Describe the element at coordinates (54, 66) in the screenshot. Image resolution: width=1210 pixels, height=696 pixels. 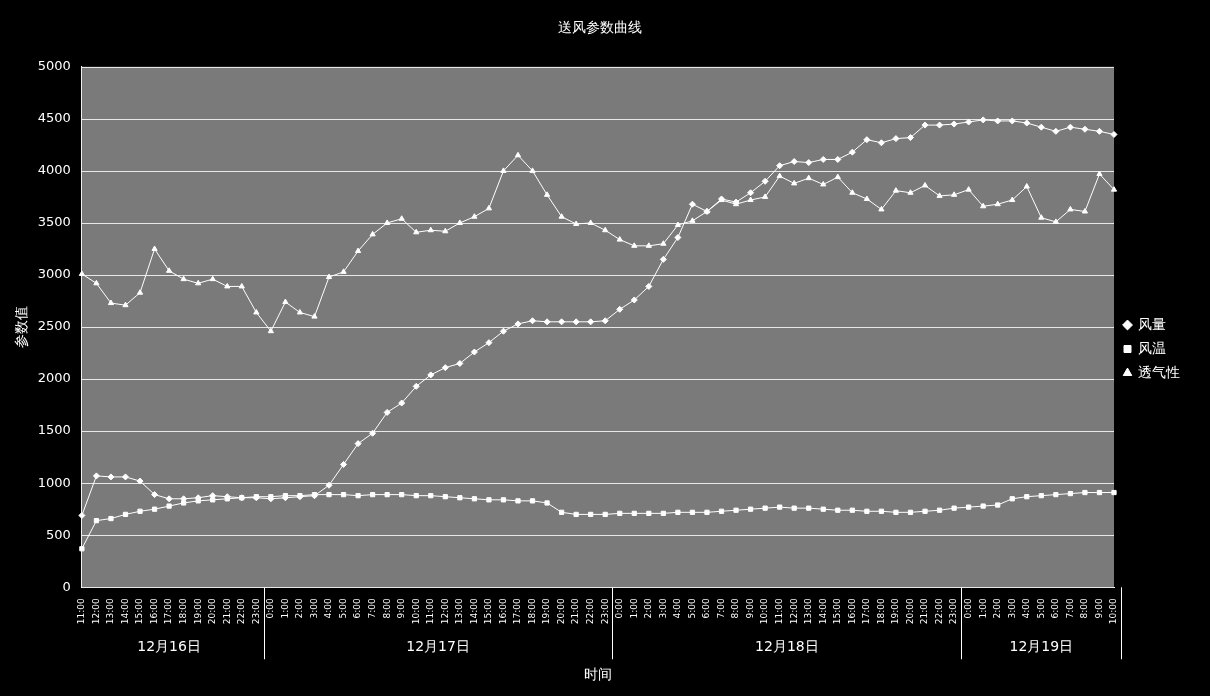
I see `y-tick-label: 5000` at that location.